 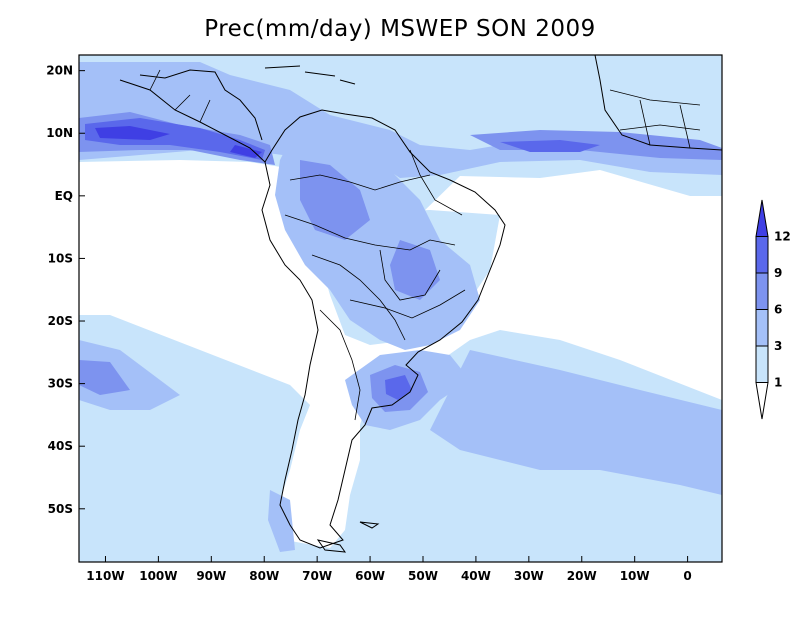 What do you see at coordinates (348, 537) in the screenshot?
I see `tierra-del-fuego` at bounding box center [348, 537].